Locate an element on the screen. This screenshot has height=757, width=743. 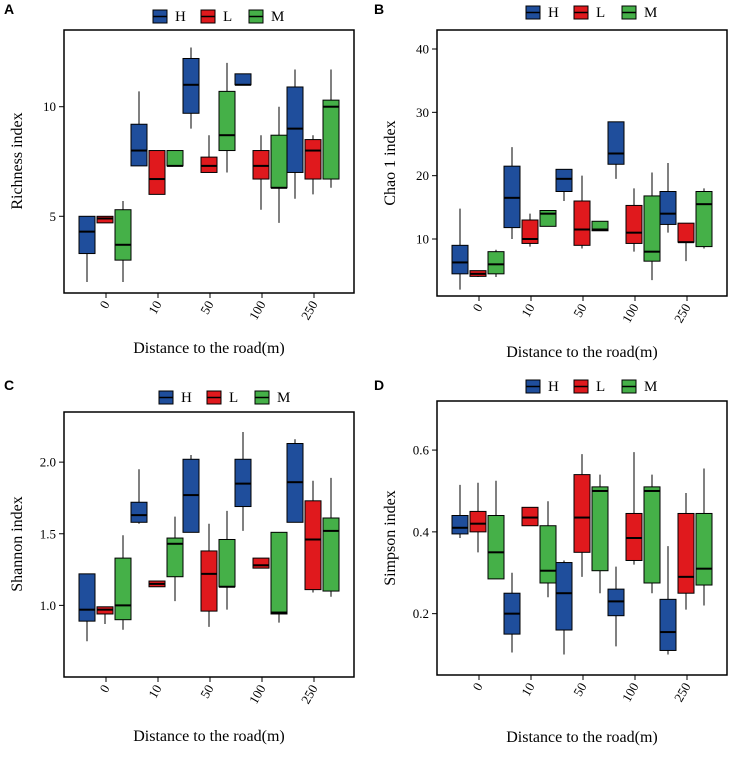
legend-label-c-h: H is located at coordinates (186, 398).